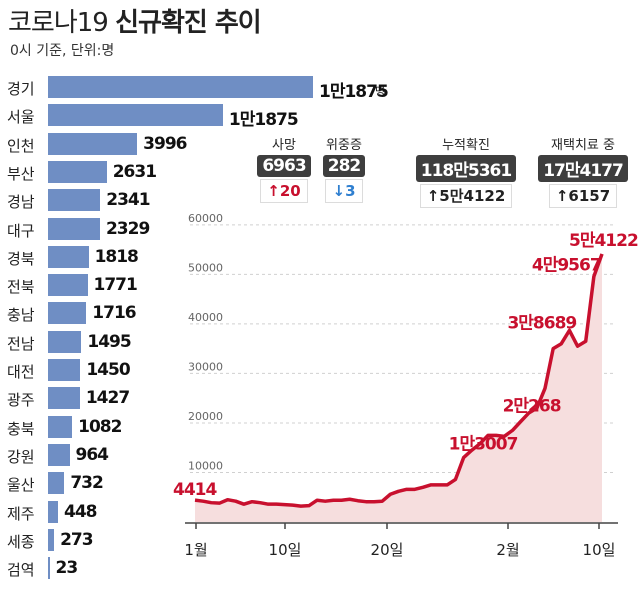  What do you see at coordinates (107, 398) in the screenshot?
I see `region-value-label: 1427` at bounding box center [107, 398].